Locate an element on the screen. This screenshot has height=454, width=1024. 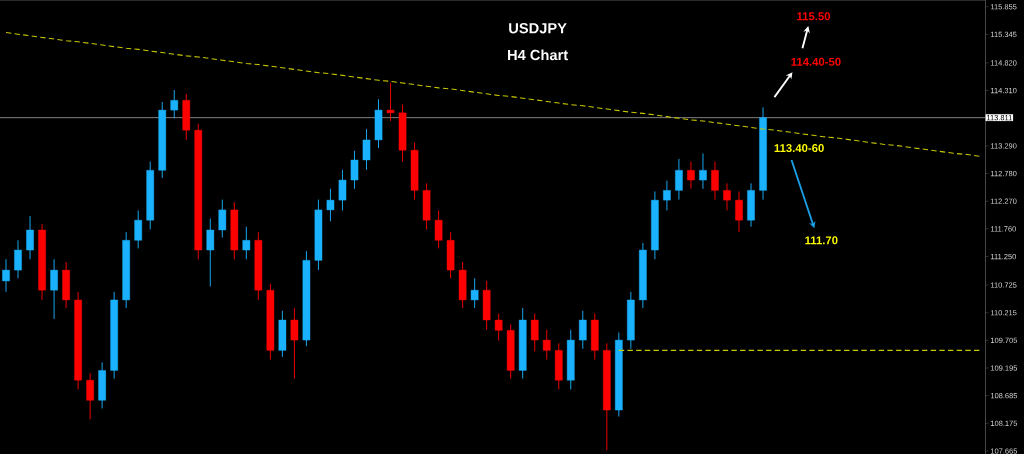
text: H4 Chart is located at coordinates (538, 55).